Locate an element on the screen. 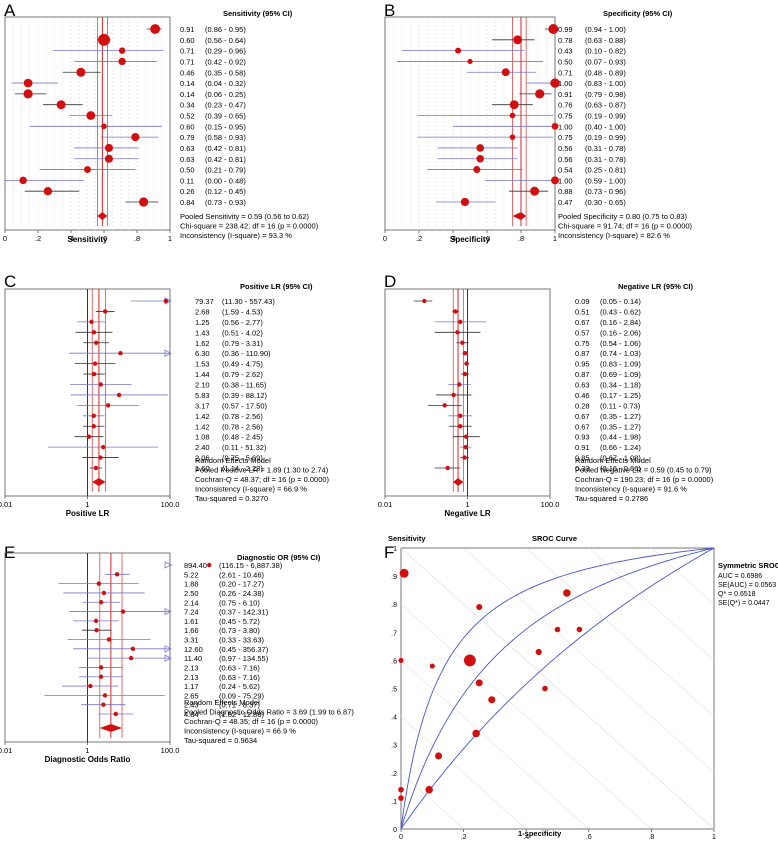  row-ci: (0.63 - 7.16) is located at coordinates (239, 667).